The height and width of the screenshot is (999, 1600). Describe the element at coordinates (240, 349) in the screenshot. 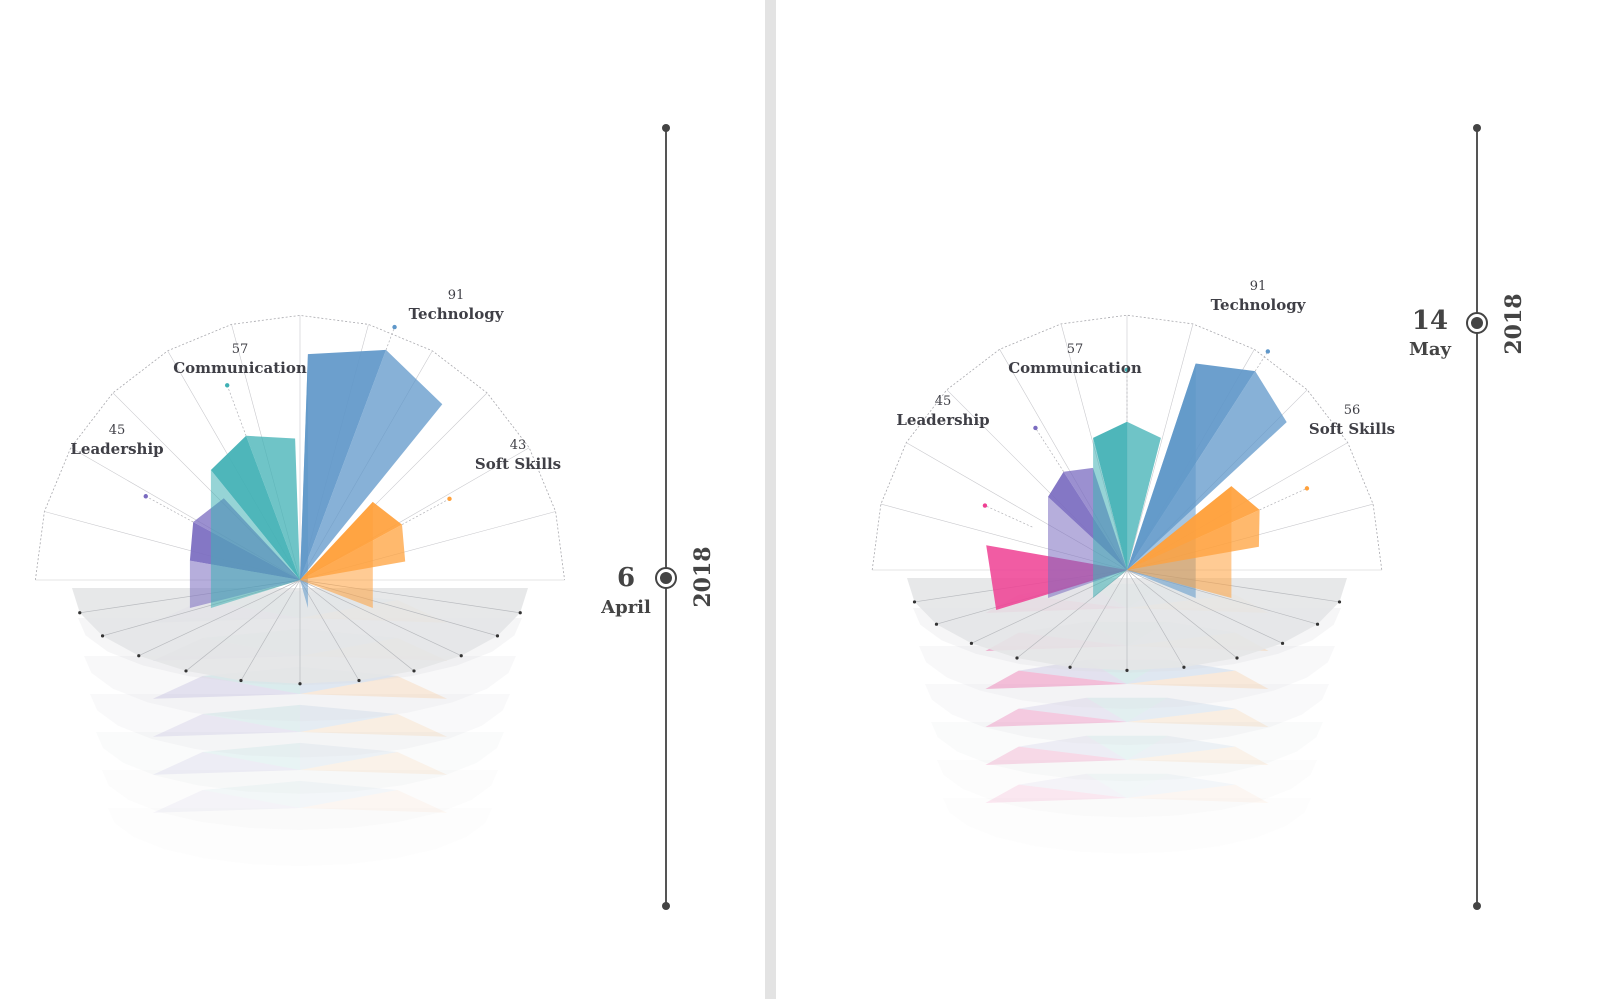

I see `label-value-communication: 57` at that location.